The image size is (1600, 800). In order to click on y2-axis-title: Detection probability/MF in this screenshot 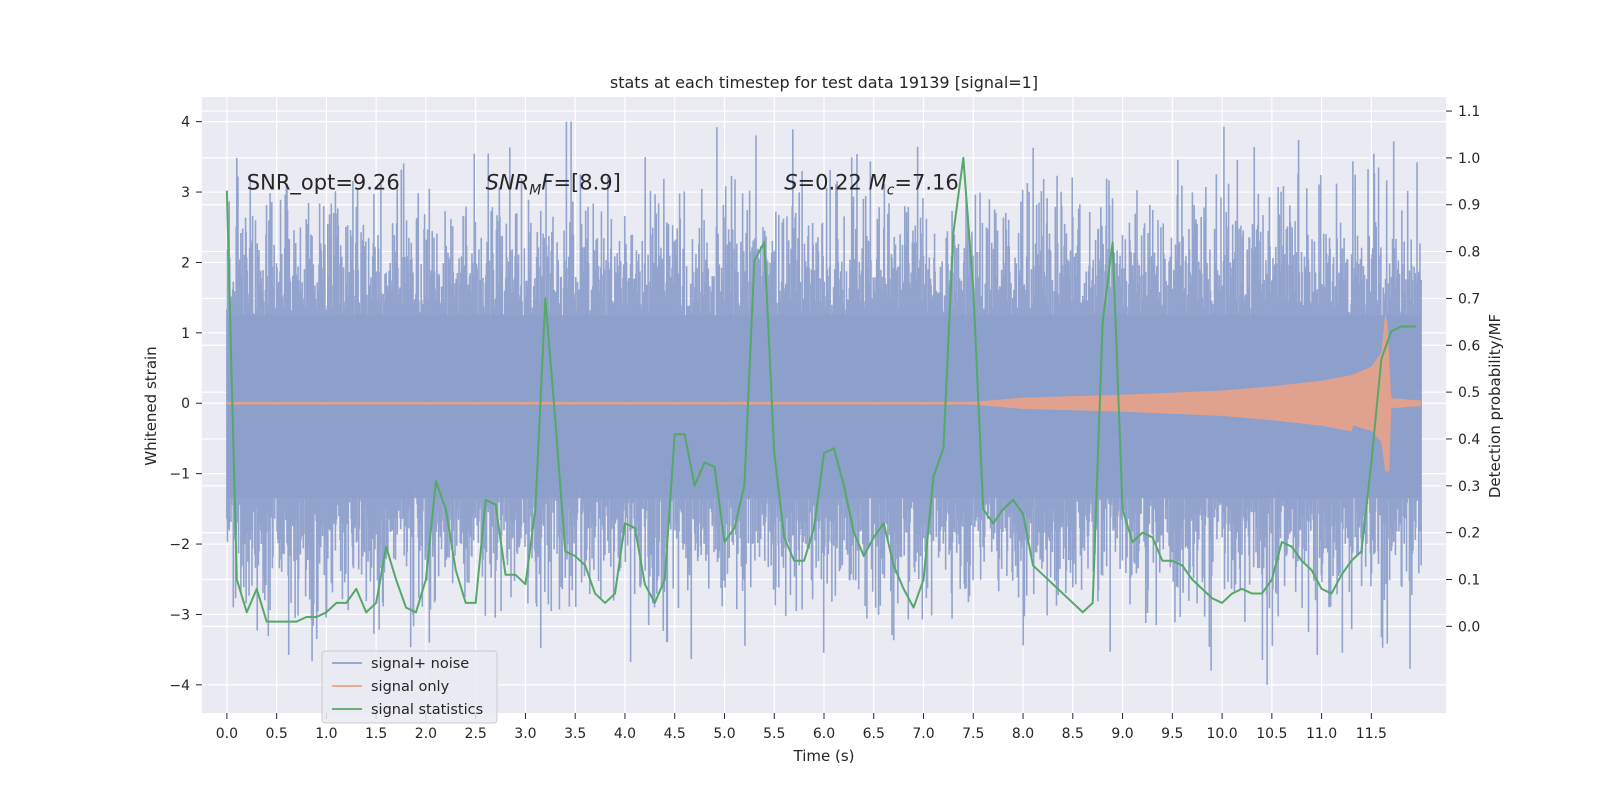, I will do `click(1495, 406)`.